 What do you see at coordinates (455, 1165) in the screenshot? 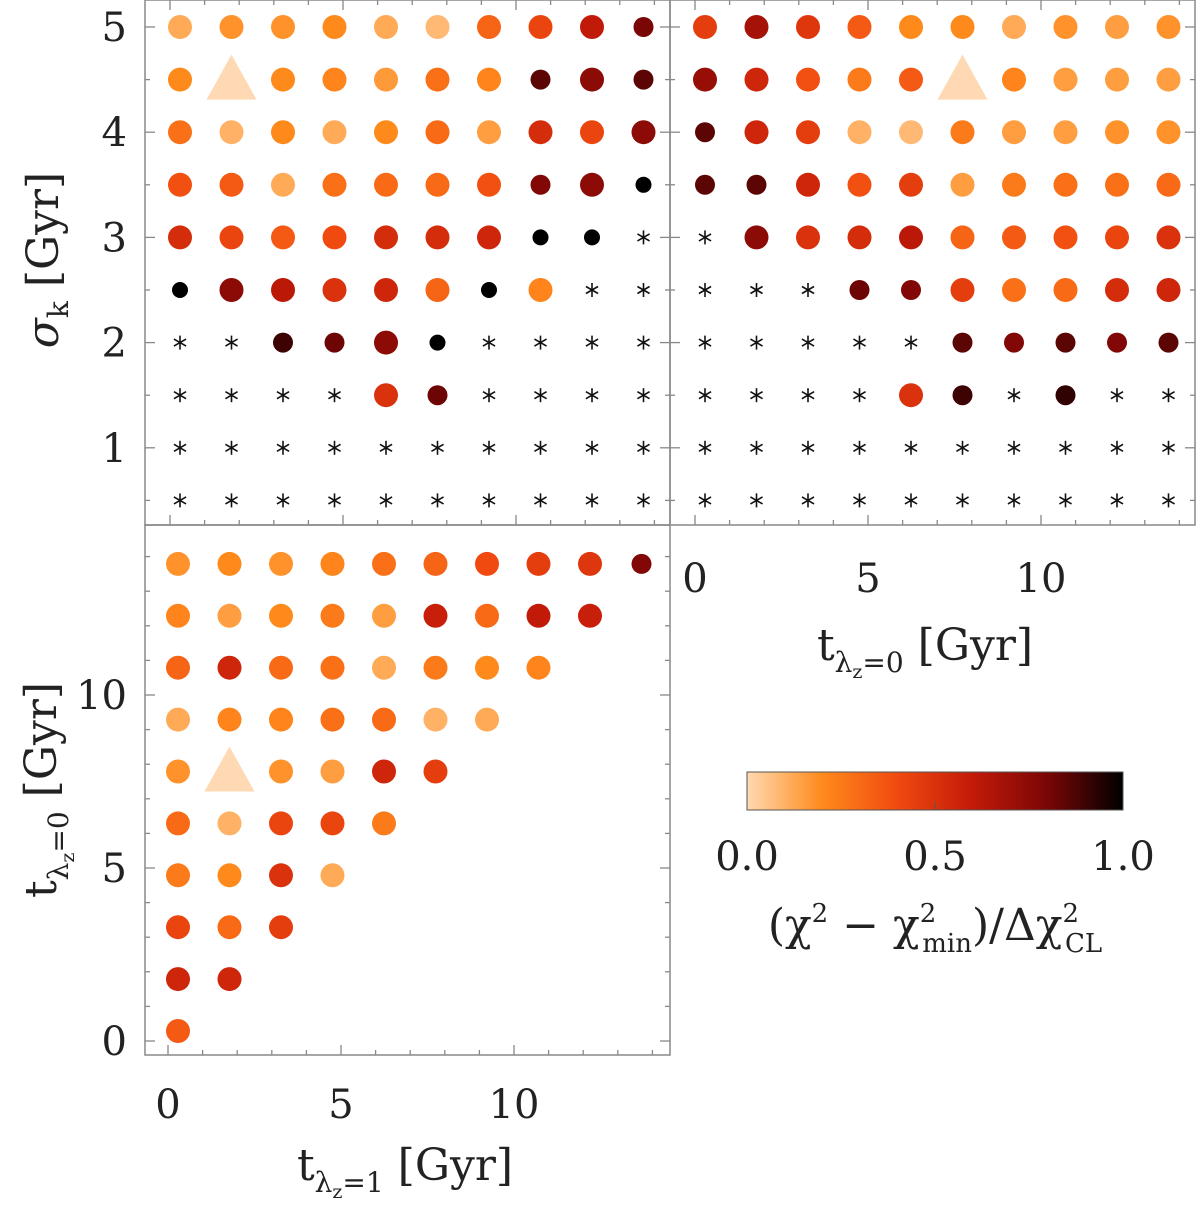
I see `unit-gyr: [Gyr]` at bounding box center [455, 1165].